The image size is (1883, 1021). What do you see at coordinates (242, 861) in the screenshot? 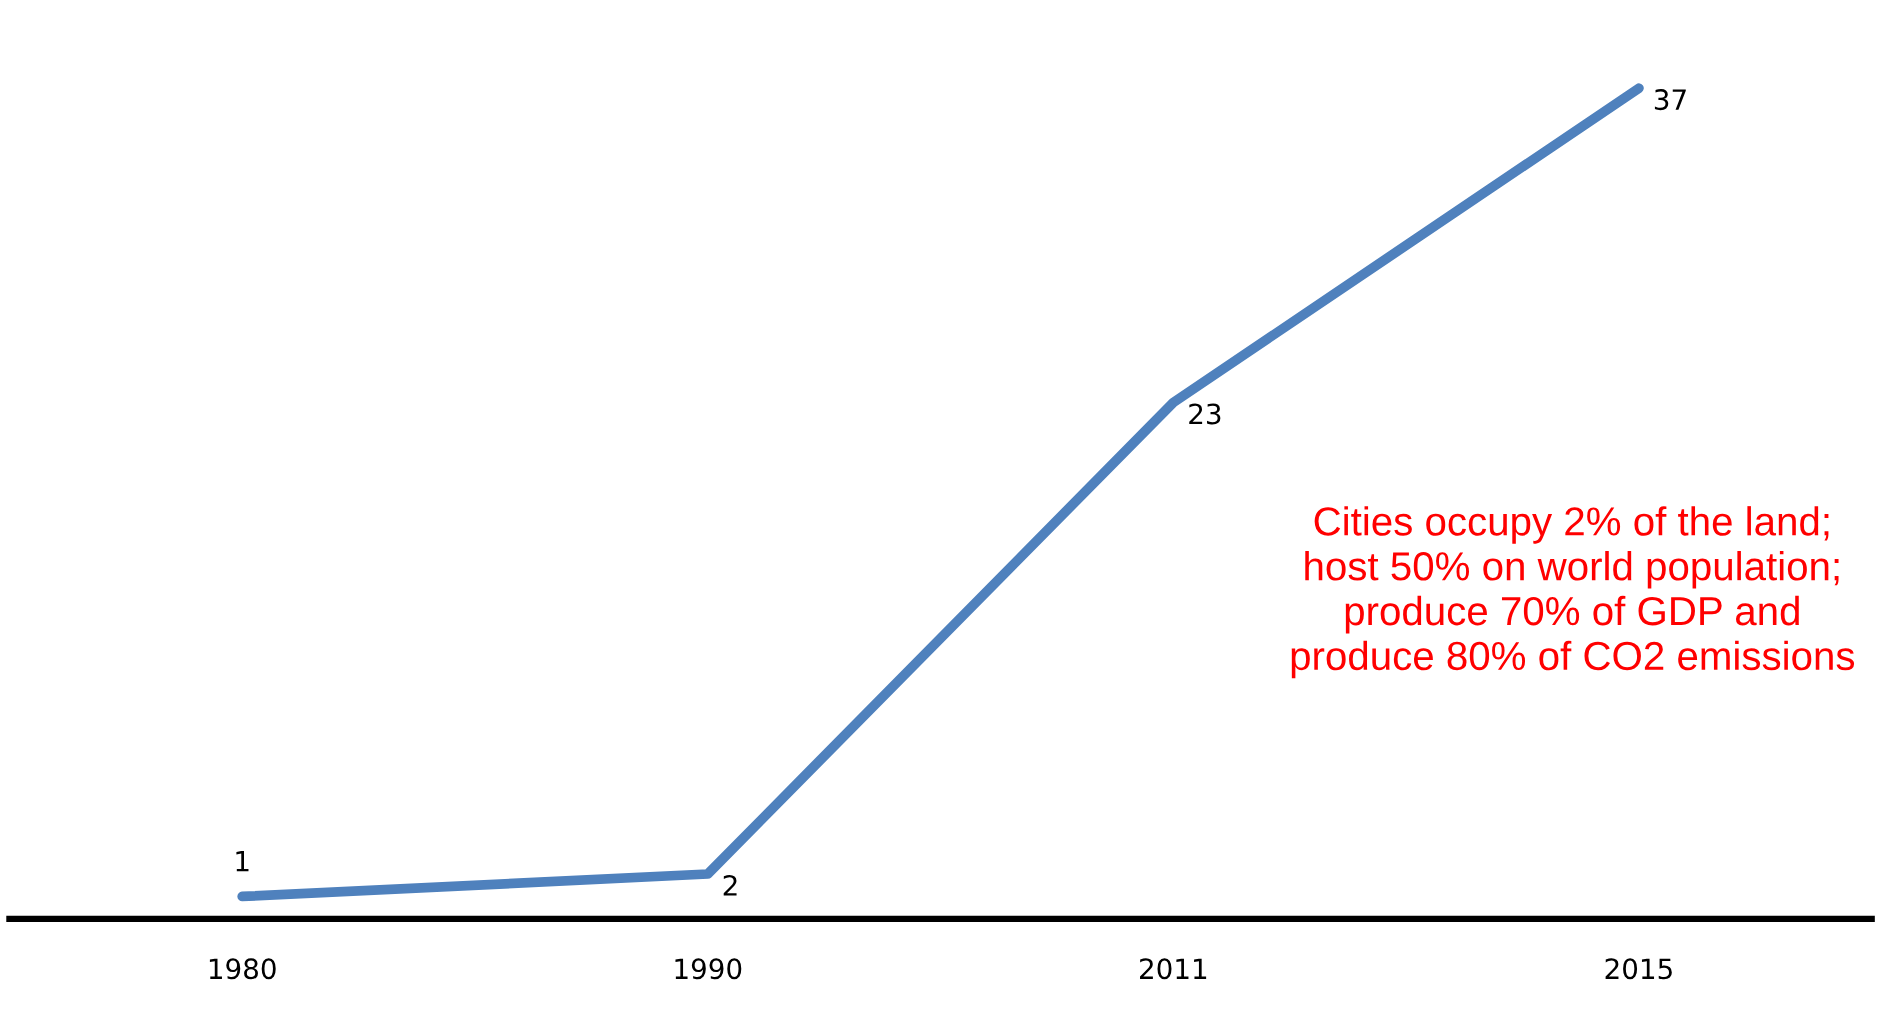
I see `data-label: 1` at bounding box center [242, 861].